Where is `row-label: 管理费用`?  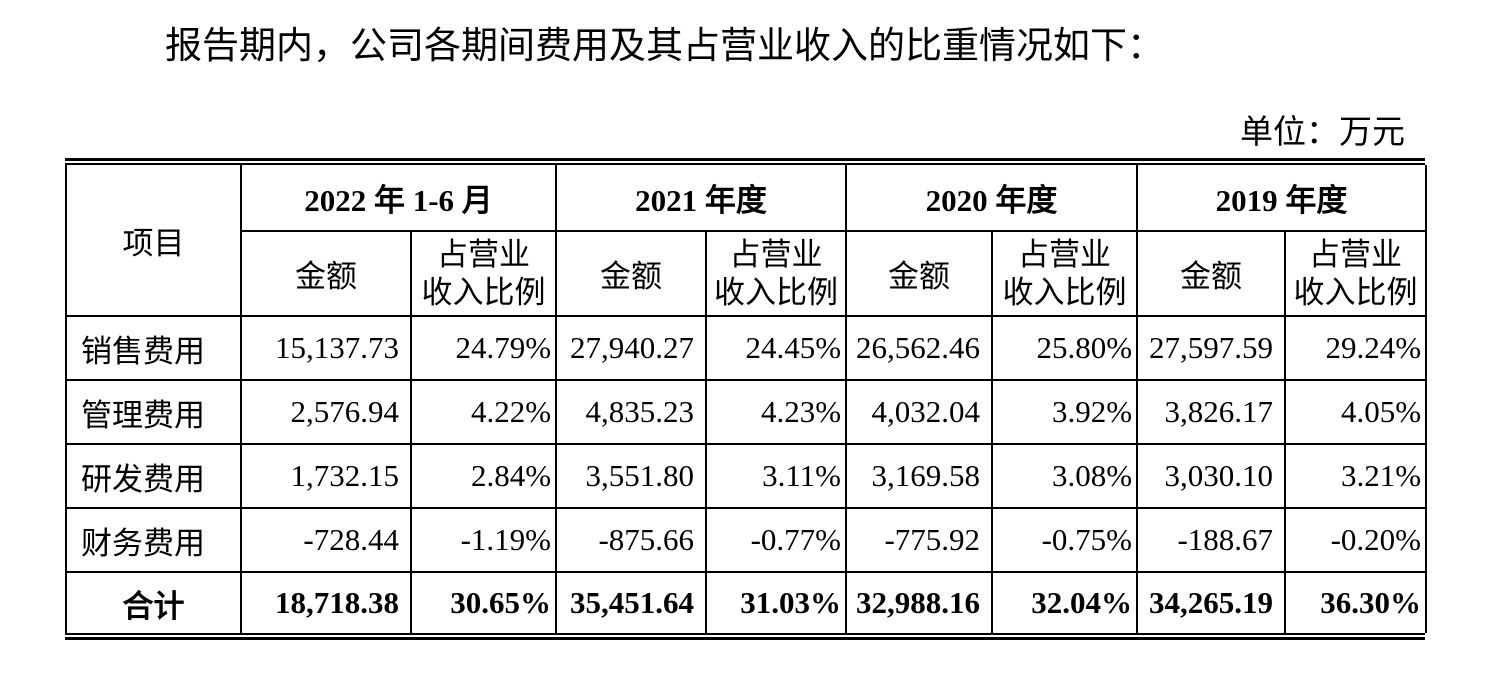
row-label: 管理费用 is located at coordinates (153, 412).